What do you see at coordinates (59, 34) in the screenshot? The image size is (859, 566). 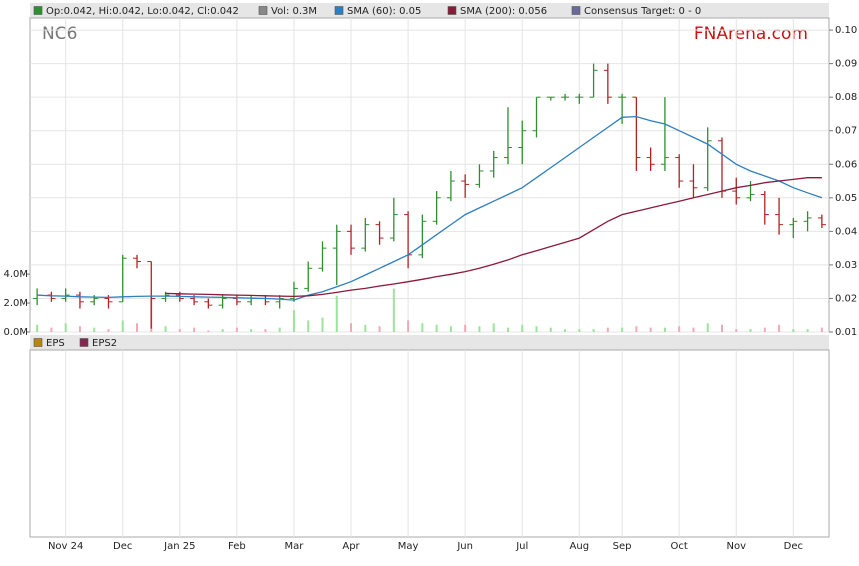 I see `ticker: NC6` at bounding box center [59, 34].